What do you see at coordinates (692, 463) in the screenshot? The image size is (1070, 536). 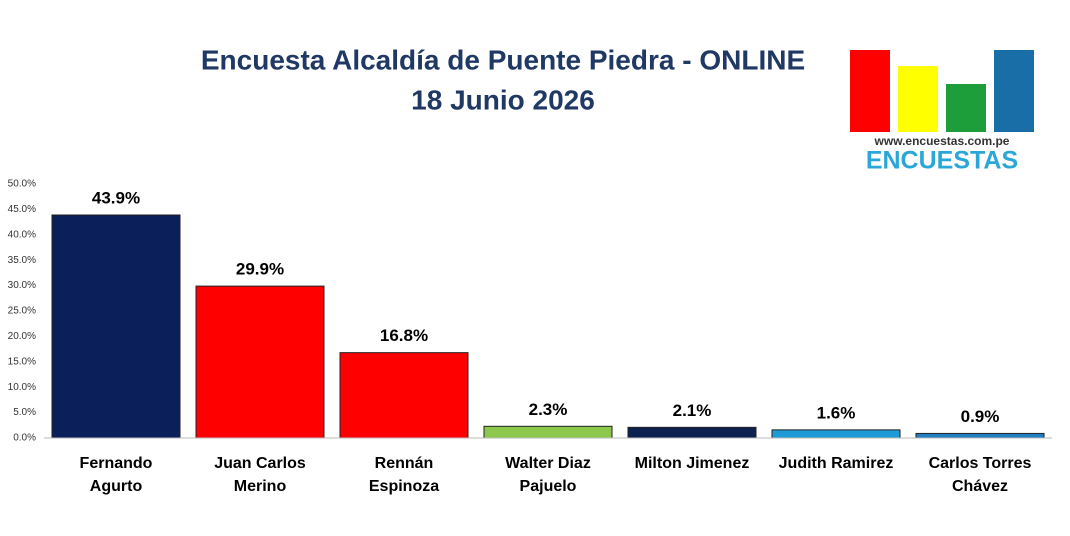 I see `x-tick-label: Milton Jimenez` at bounding box center [692, 463].